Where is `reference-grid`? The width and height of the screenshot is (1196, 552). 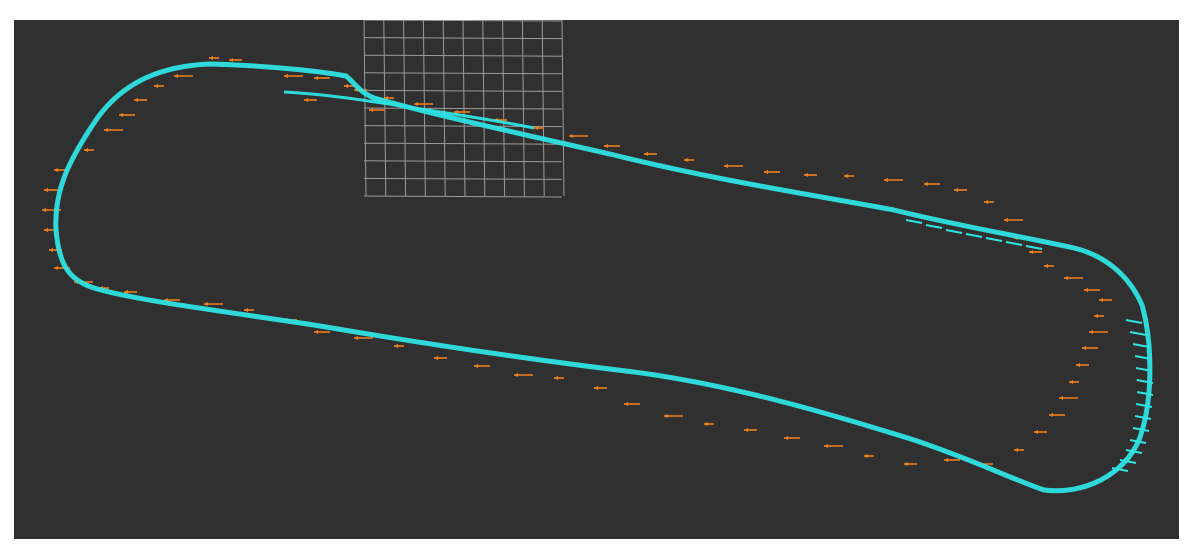
reference-grid is located at coordinates (464, 109).